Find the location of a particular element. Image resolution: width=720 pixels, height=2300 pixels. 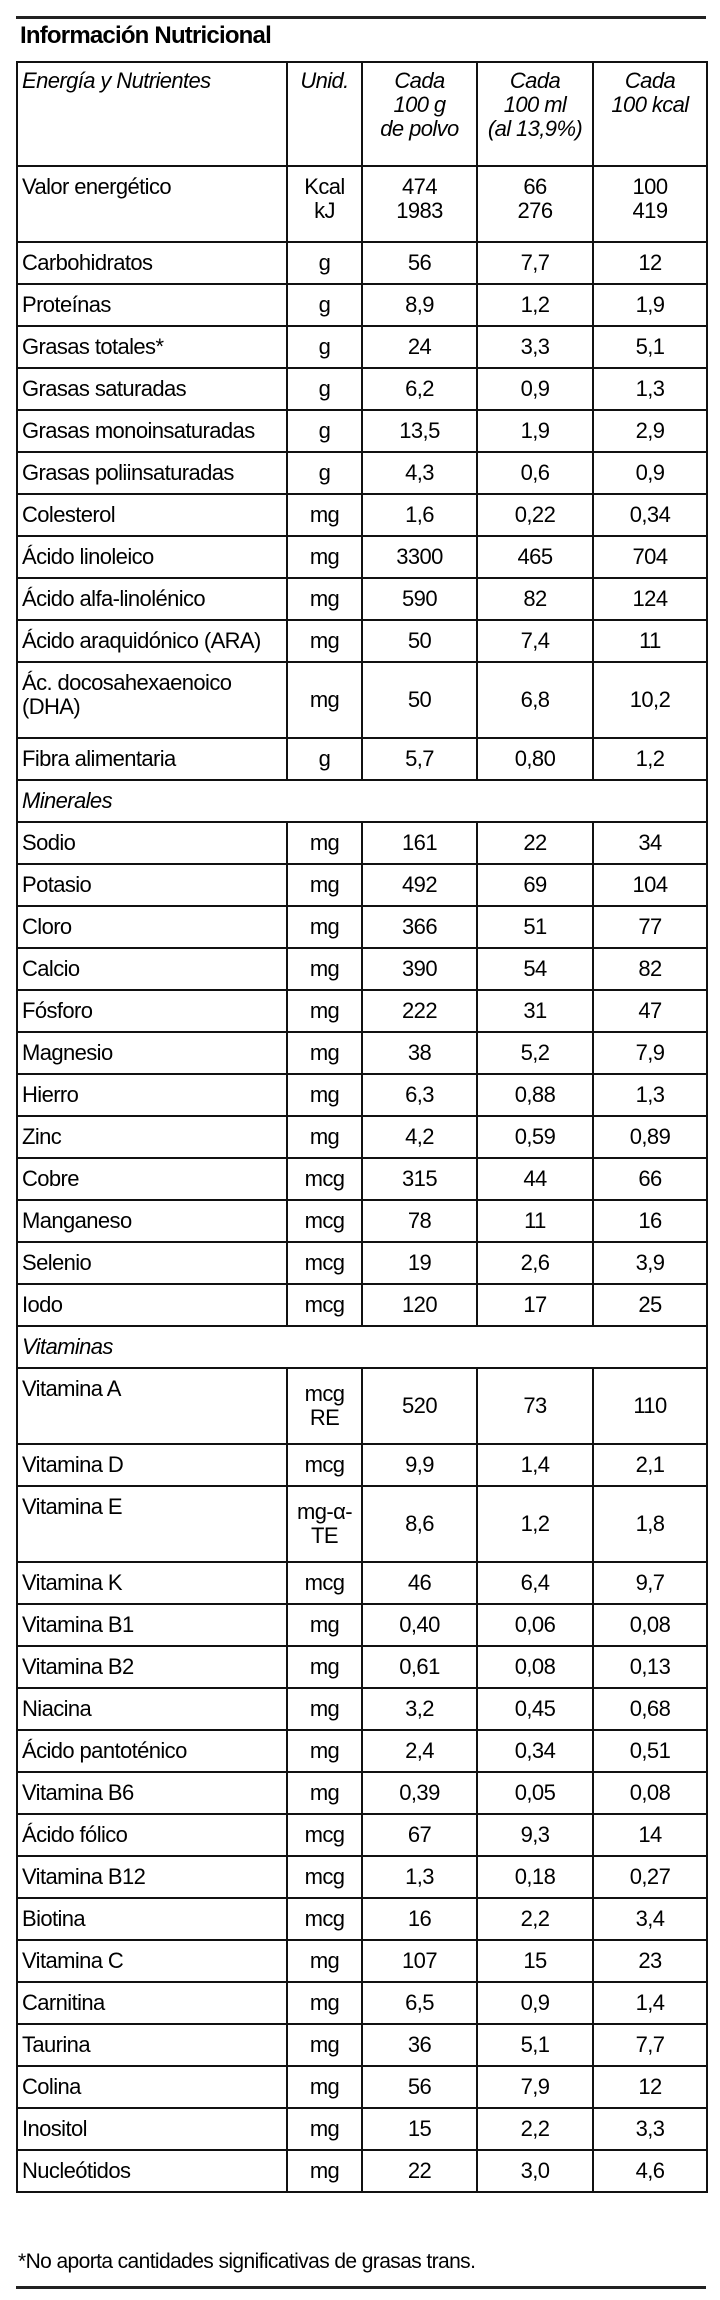

table-row: Taurina mg 36 5,1 7,7 is located at coordinates (362, 2045).